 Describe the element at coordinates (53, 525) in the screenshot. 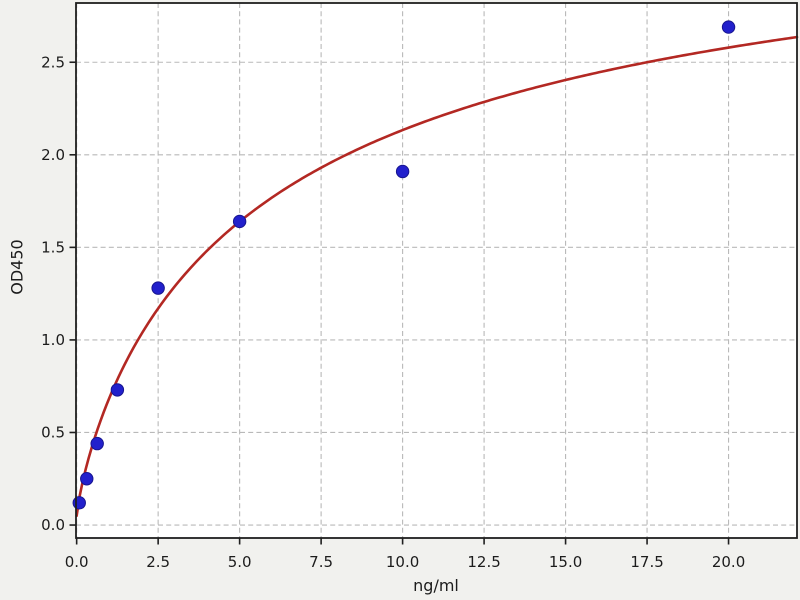

I see `y-tick-label: 0.0` at that location.